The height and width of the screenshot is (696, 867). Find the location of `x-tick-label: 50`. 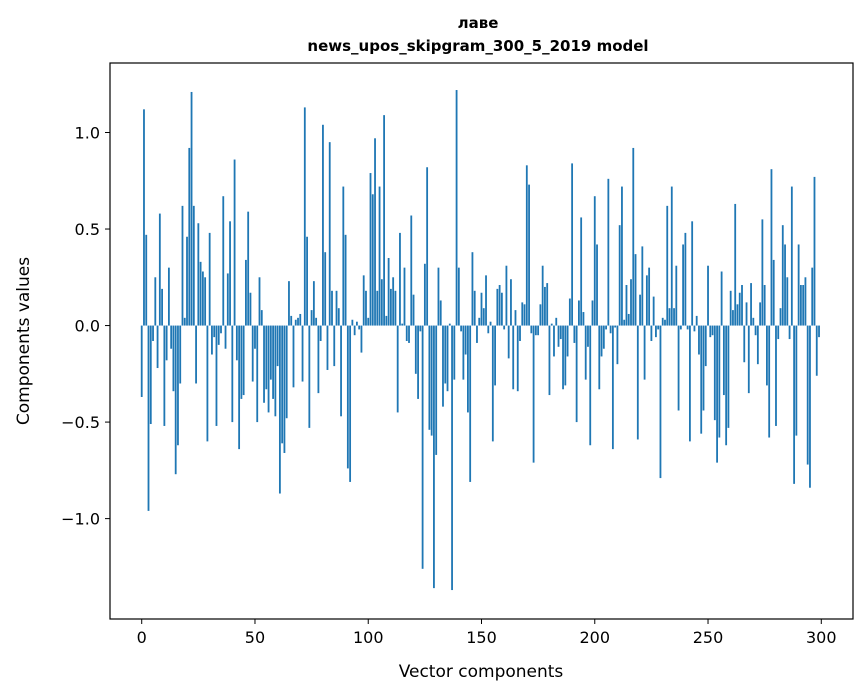

x-tick-label: 50 is located at coordinates (255, 637).